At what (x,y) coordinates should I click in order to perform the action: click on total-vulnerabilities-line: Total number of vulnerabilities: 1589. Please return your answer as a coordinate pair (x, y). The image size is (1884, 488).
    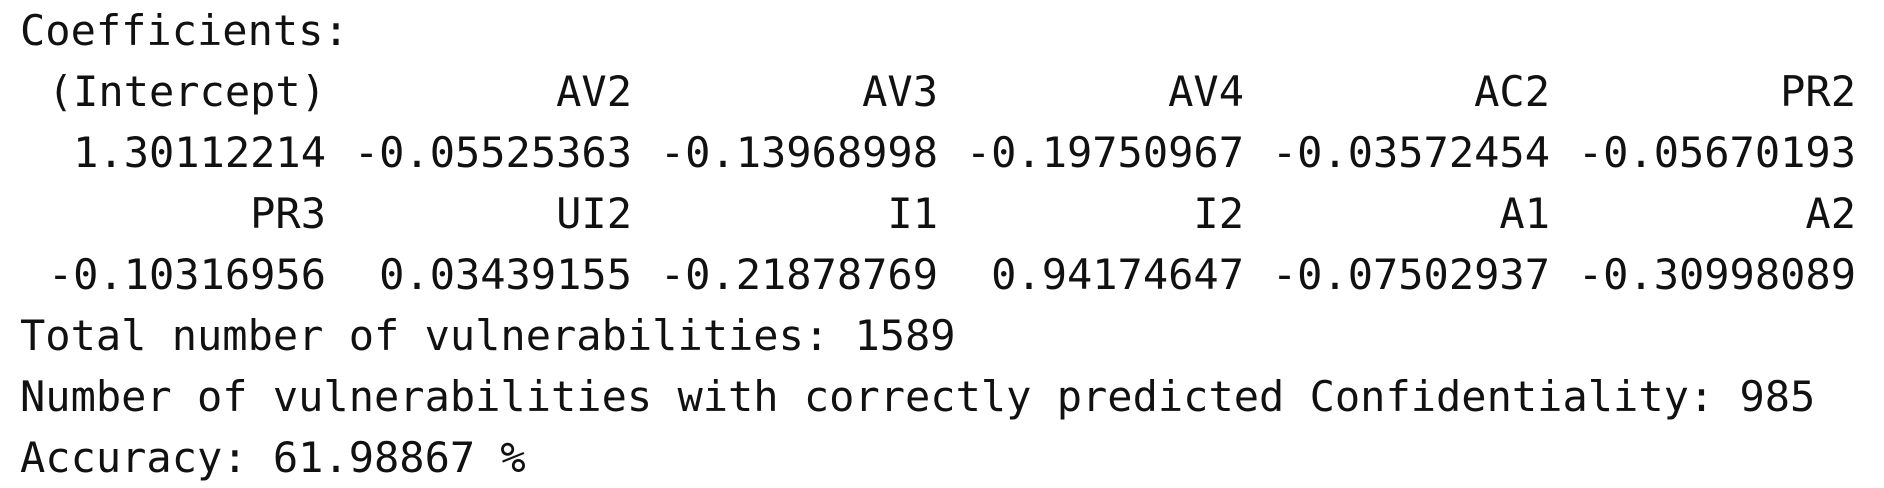
    Looking at the image, I should click on (488, 335).